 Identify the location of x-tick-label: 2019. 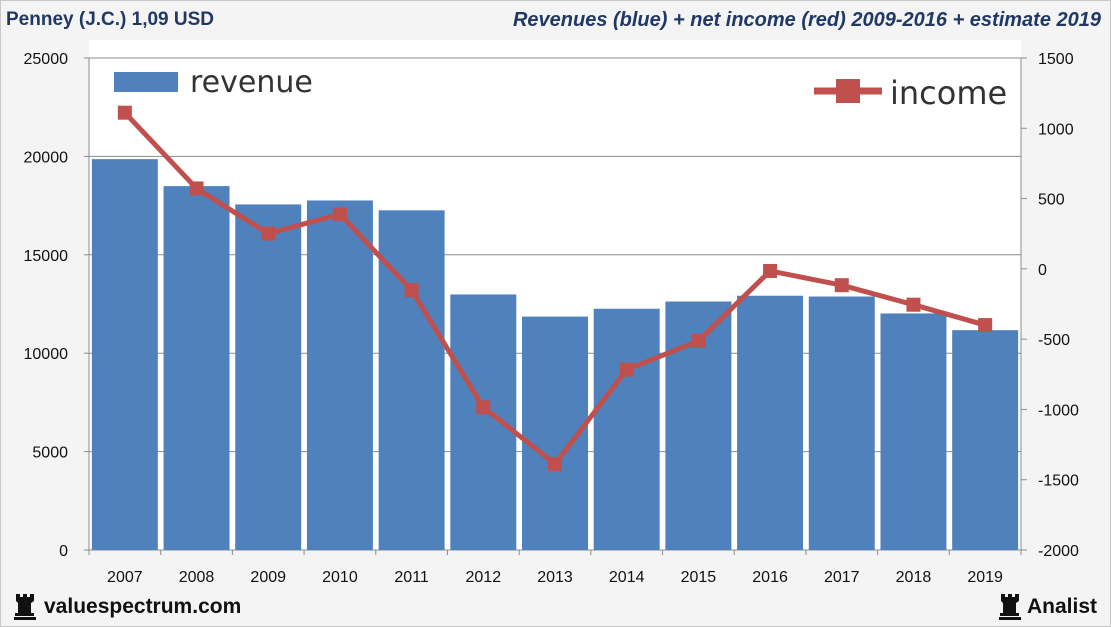
(985, 577).